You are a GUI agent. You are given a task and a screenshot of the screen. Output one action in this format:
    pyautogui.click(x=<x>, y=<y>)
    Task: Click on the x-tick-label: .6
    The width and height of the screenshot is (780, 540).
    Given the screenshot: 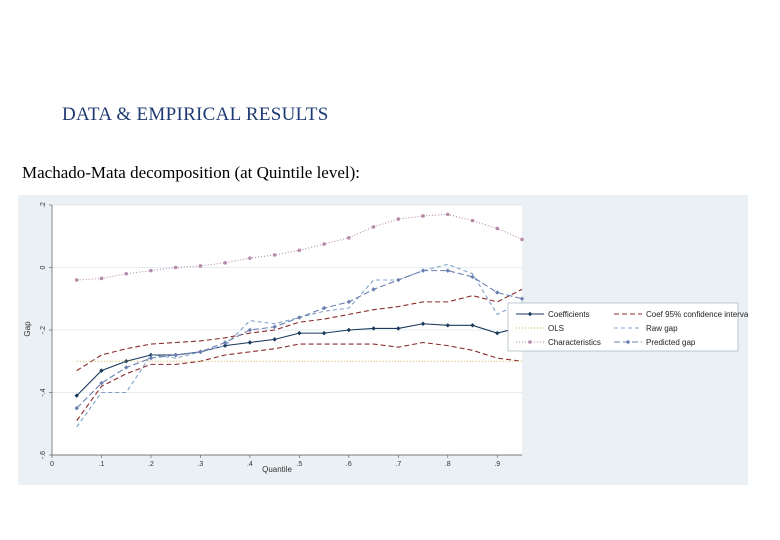 What is the action you would take?
    pyautogui.click(x=349, y=464)
    